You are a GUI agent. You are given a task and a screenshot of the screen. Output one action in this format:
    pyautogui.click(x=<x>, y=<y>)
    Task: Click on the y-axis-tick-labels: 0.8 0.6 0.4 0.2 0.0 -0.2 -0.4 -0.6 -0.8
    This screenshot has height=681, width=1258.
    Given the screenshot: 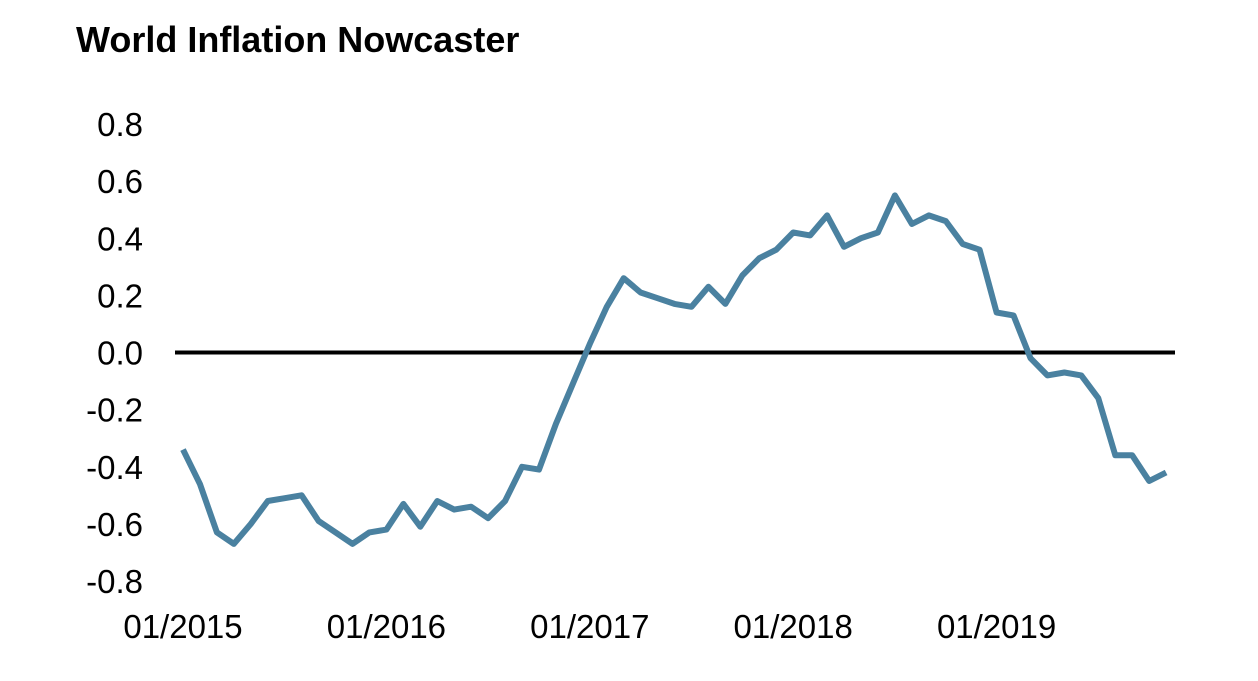 What is the action you would take?
    pyautogui.click(x=114, y=353)
    